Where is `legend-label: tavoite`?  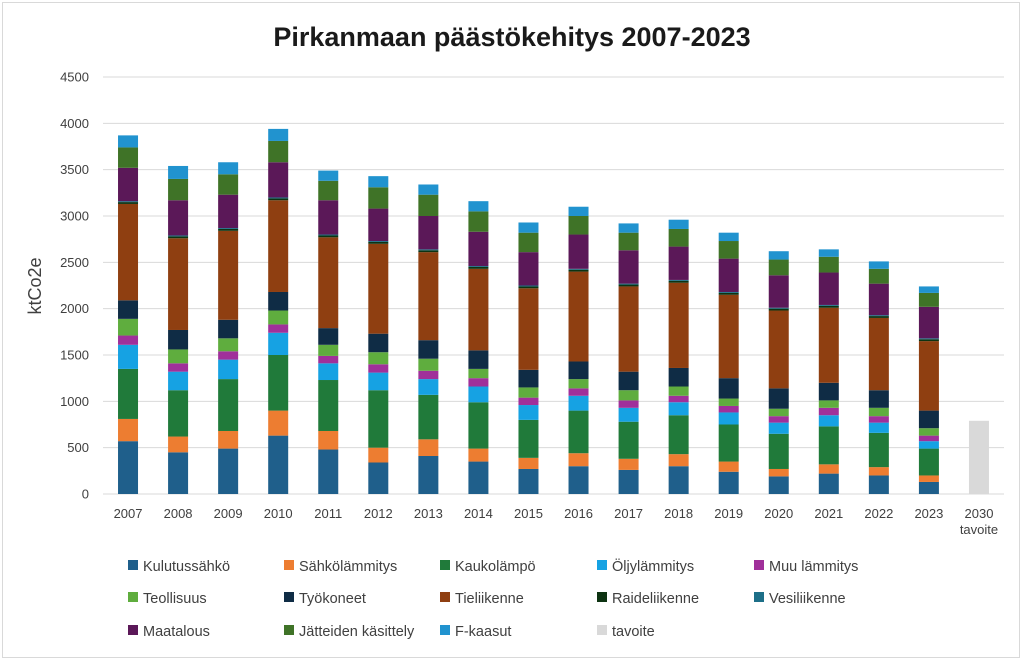
legend-label: tavoite is located at coordinates (633, 632).